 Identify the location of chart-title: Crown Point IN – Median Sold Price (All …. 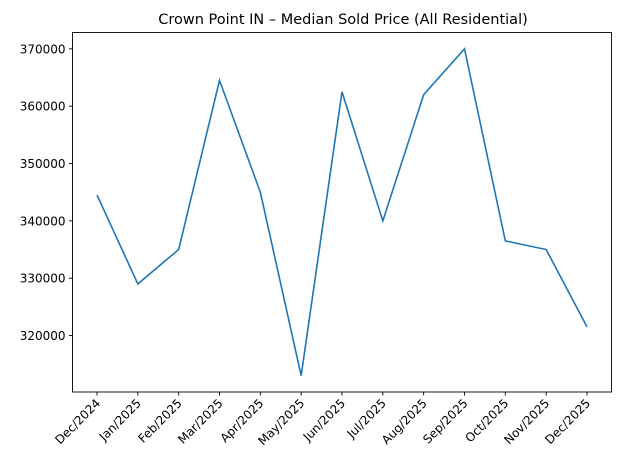
(343, 20).